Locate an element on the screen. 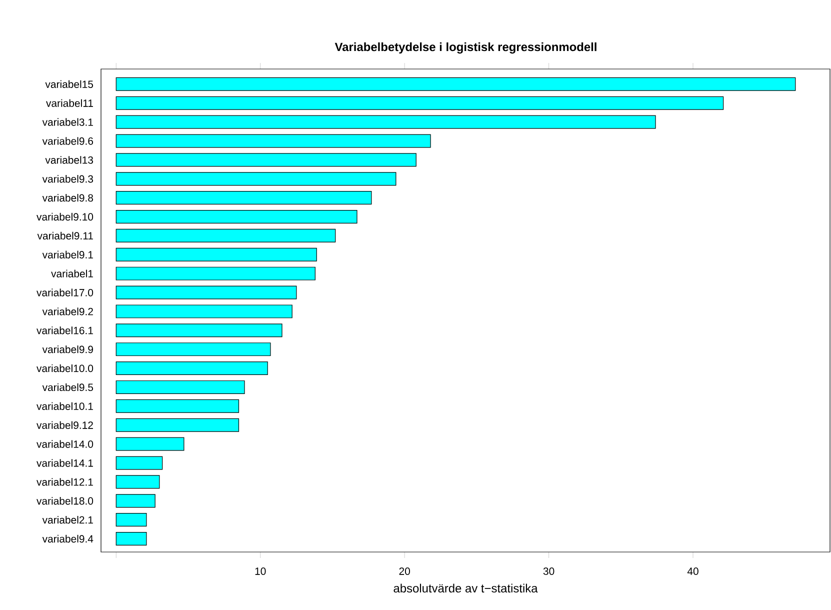 Image resolution: width=831 pixels, height=610 pixels. y-tick-label: variabel12.1 is located at coordinates (64, 482).